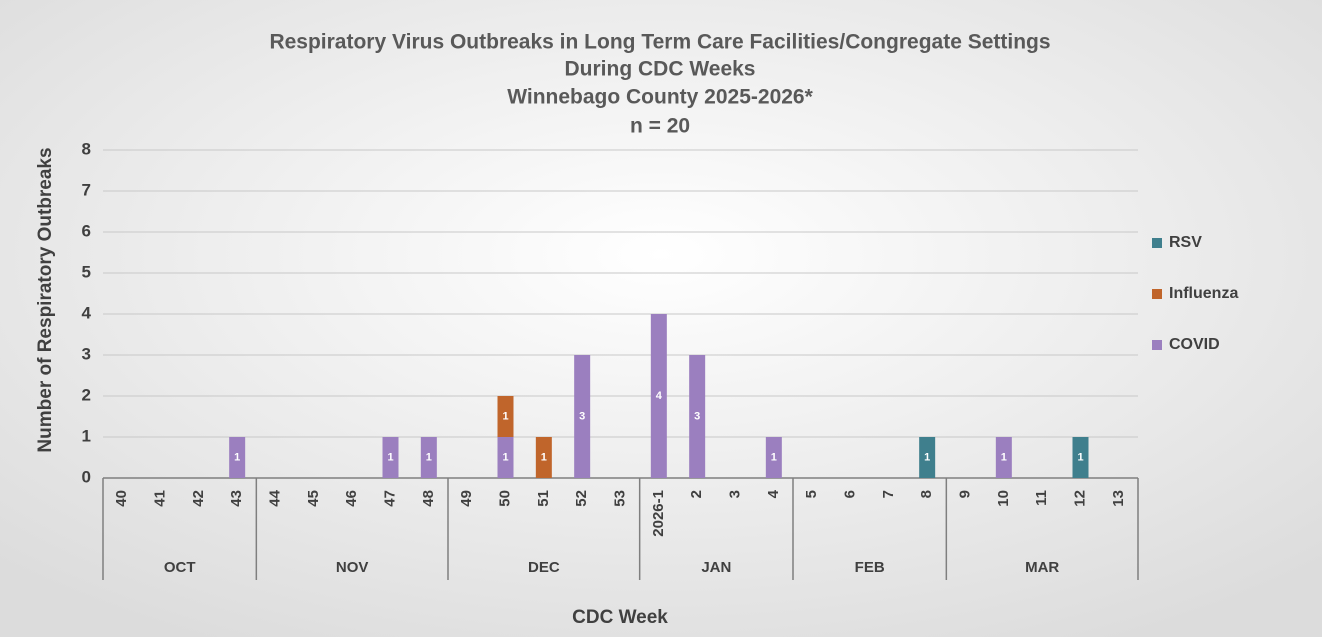  Describe the element at coordinates (86, 476) in the screenshot. I see `y-tick-label: 0` at that location.